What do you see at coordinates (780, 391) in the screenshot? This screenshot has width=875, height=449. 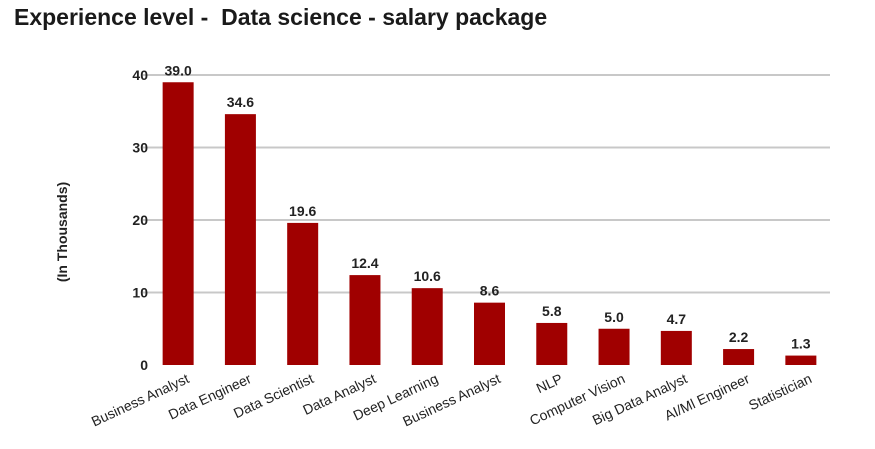 I see `category-label: Statistician` at bounding box center [780, 391].